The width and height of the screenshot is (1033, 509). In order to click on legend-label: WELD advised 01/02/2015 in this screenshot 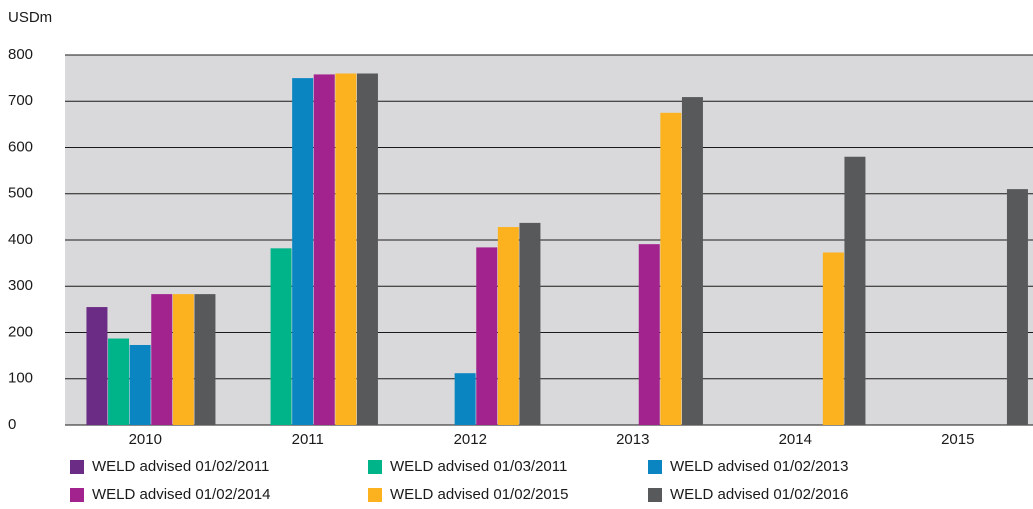, I will do `click(479, 494)`.